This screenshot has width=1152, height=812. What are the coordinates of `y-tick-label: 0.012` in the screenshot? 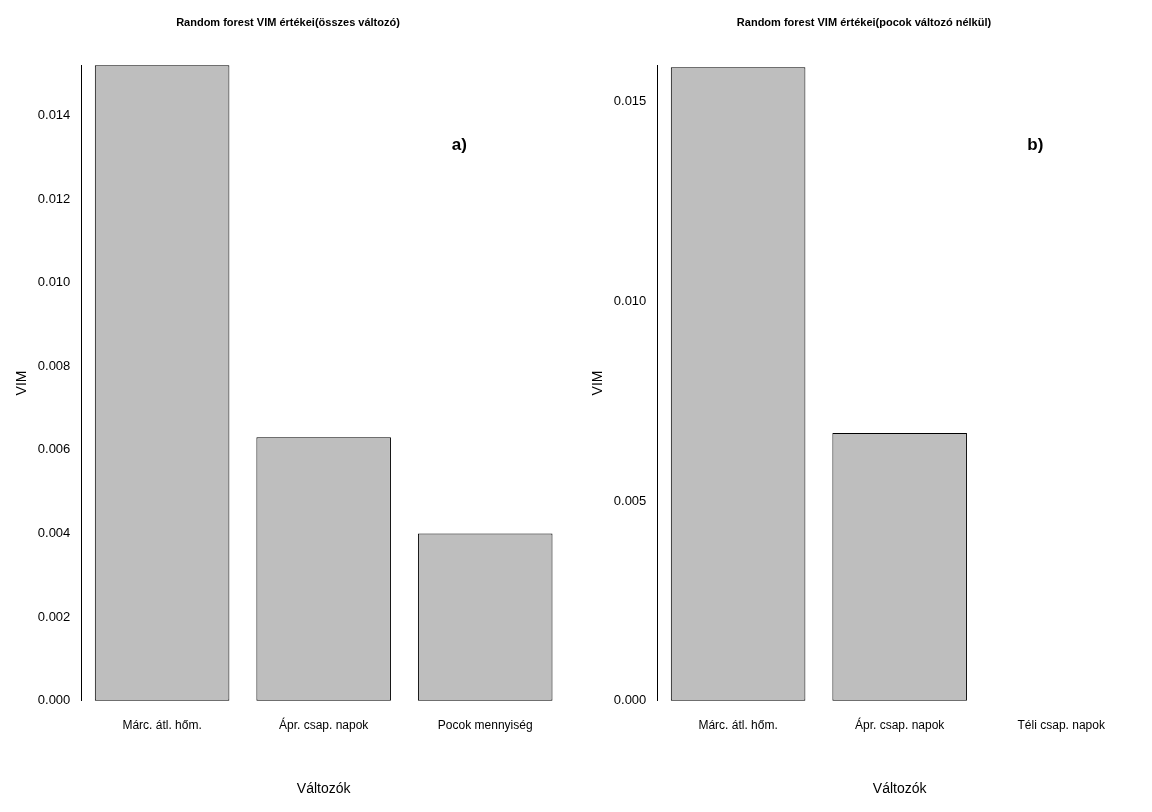 It's located at (54, 198).